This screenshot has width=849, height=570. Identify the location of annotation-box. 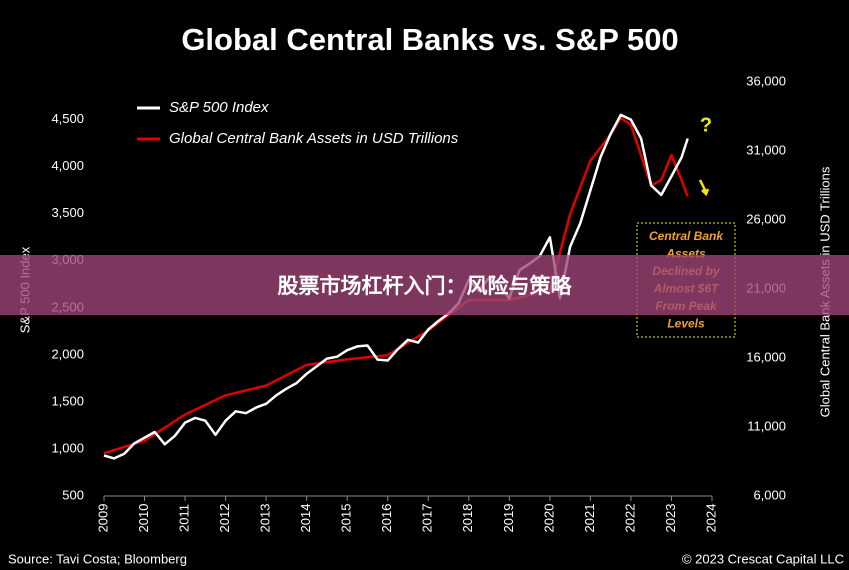
(686, 280).